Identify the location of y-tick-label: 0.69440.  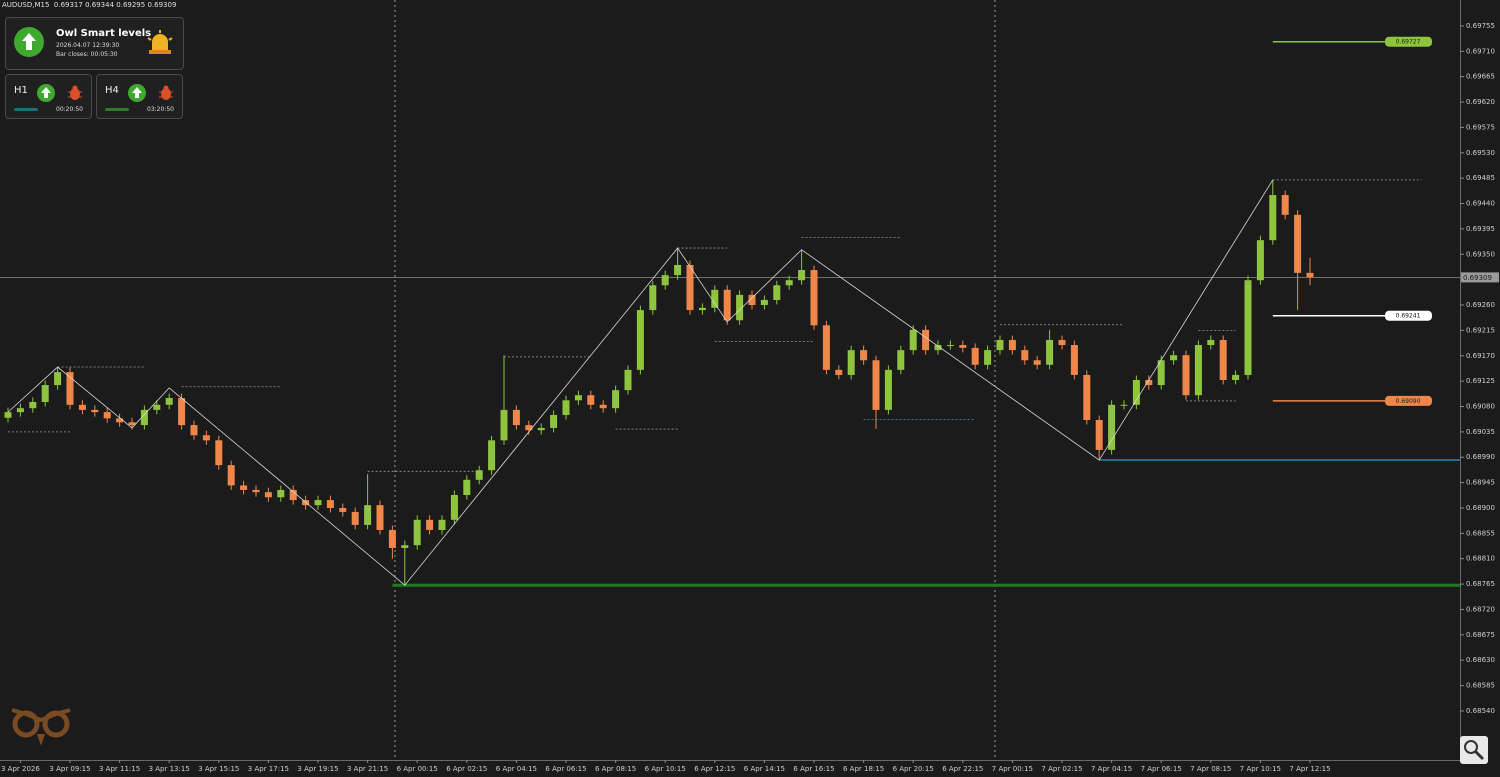
(1480, 204).